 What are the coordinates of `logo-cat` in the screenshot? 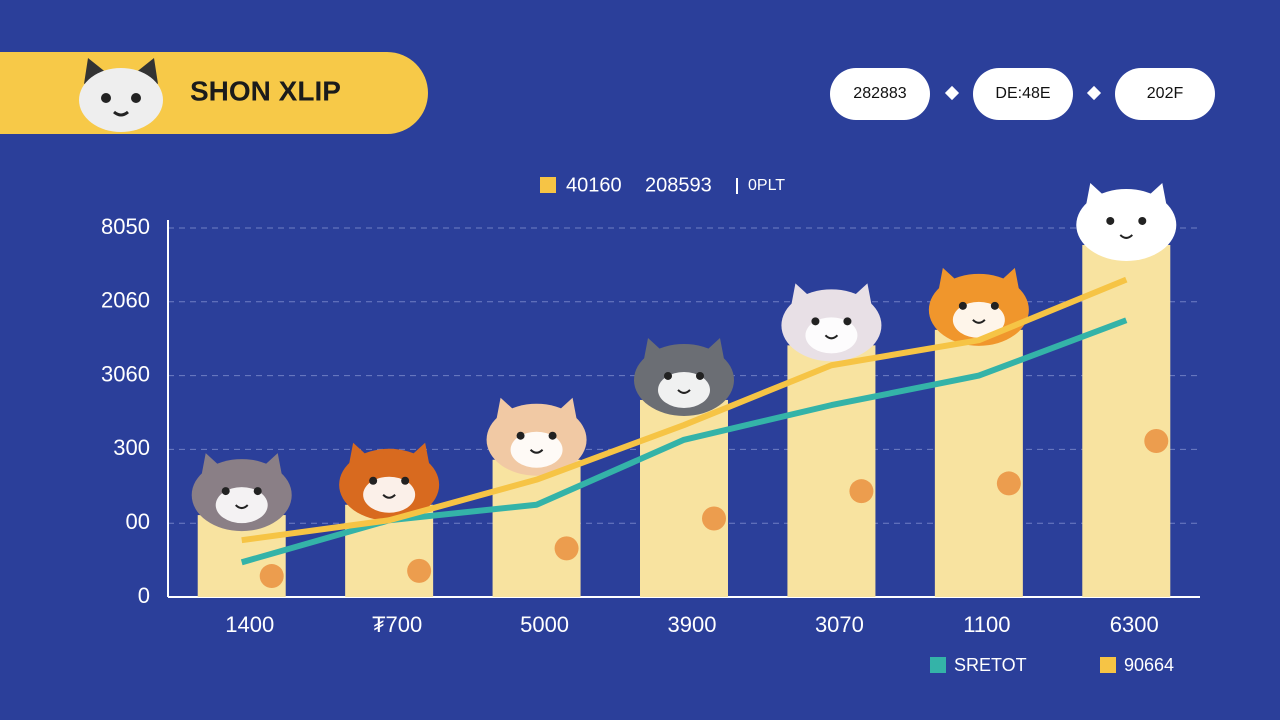 It's located at (121, 95).